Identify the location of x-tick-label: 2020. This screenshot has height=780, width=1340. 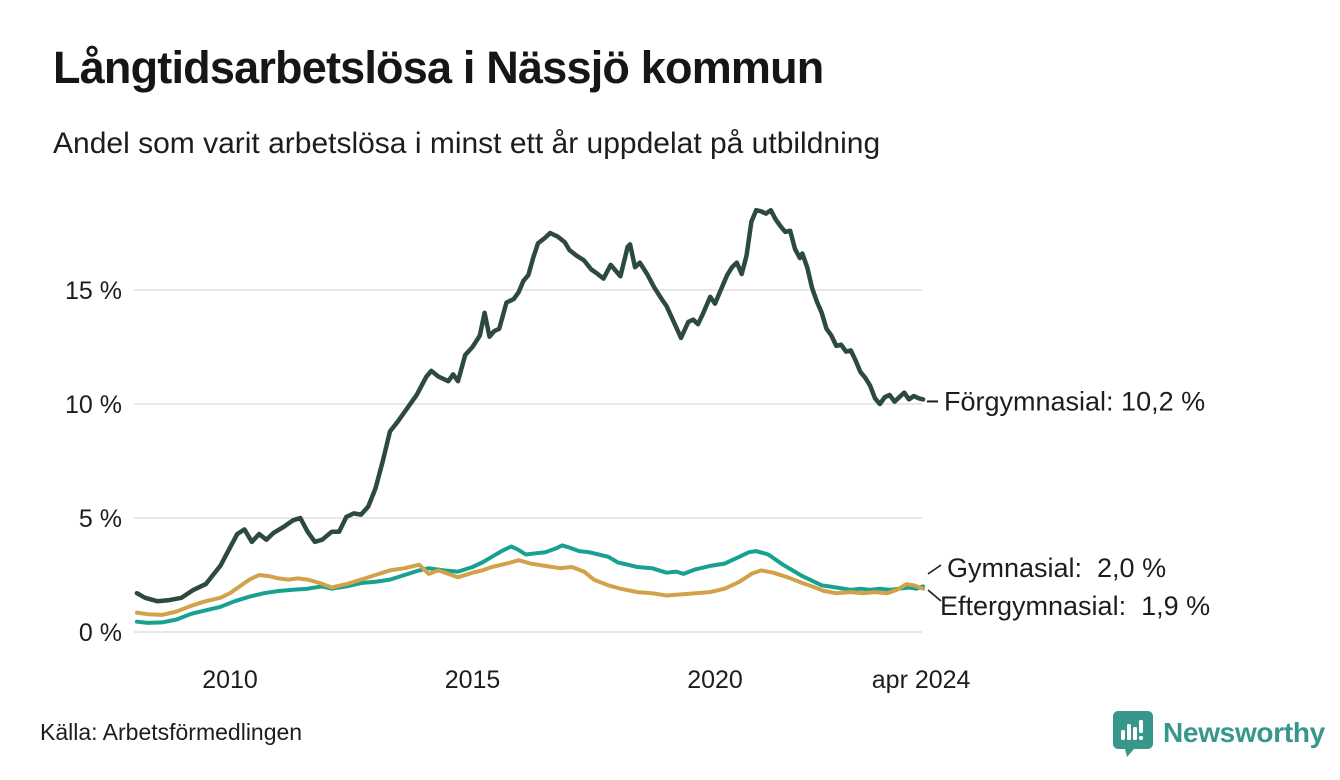
(715, 680).